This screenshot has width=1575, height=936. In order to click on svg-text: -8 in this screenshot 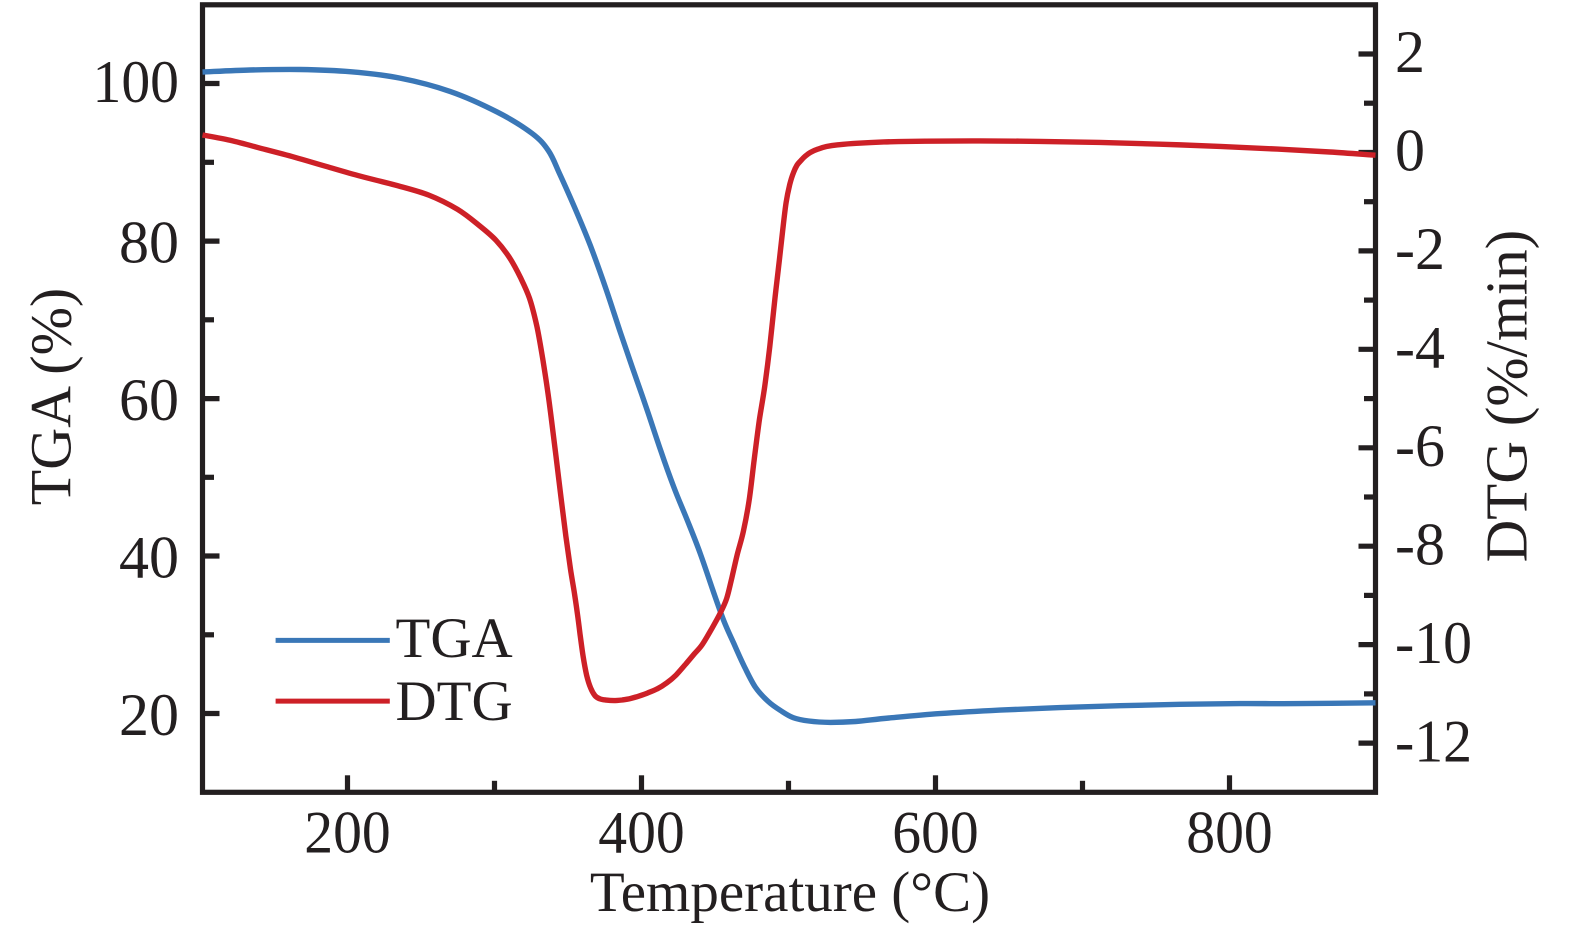, I will do `click(1420, 544)`.